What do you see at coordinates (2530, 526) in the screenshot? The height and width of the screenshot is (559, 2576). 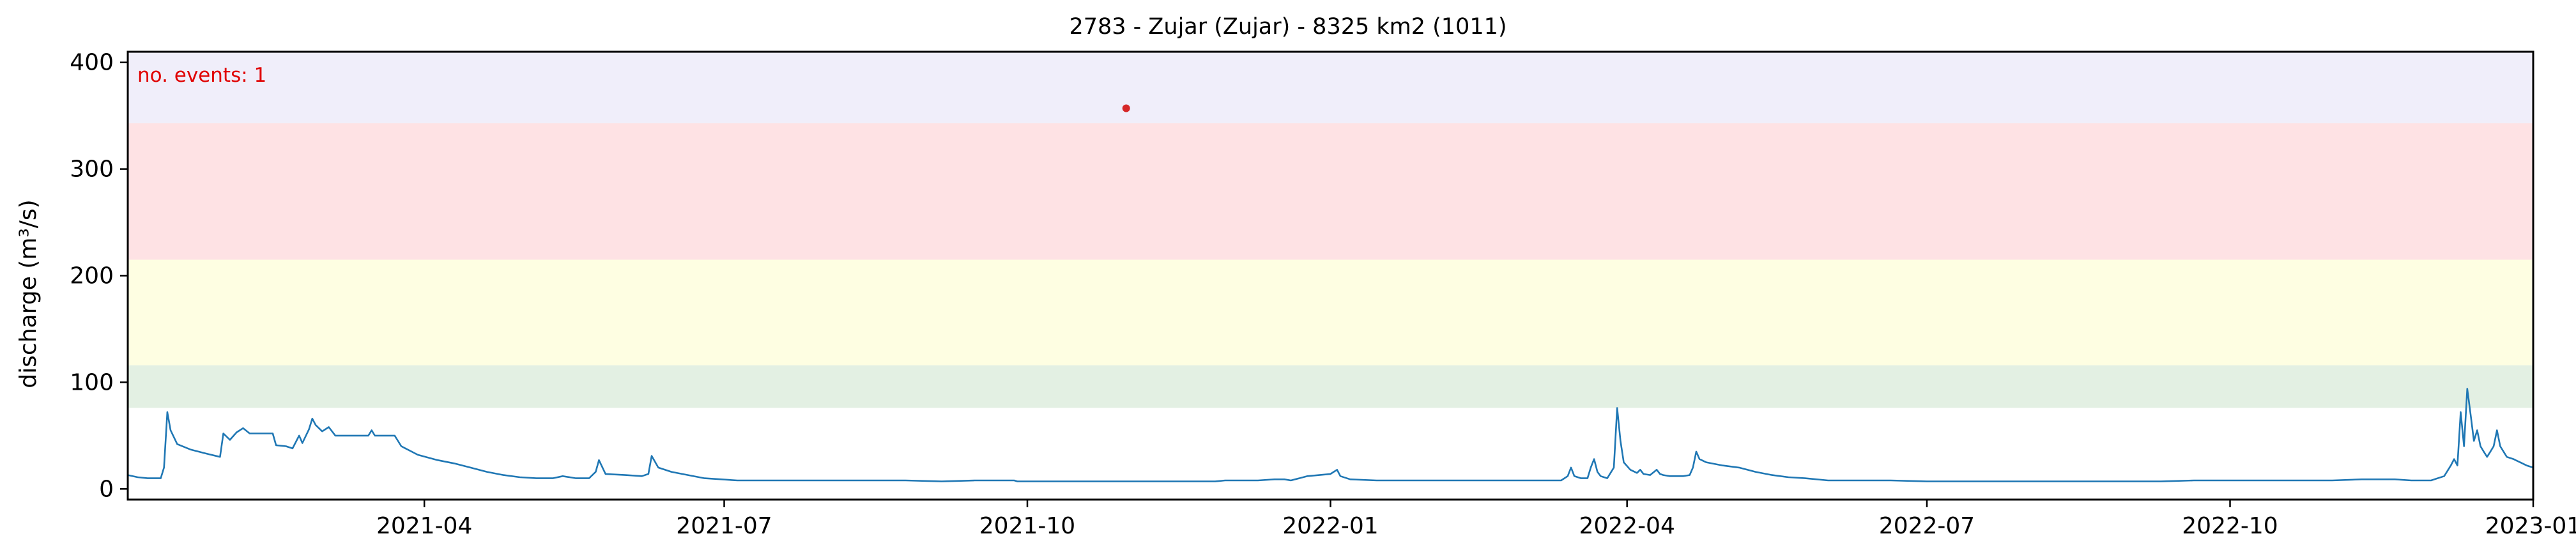 I see `x-tick-label: 2023-01` at bounding box center [2530, 526].